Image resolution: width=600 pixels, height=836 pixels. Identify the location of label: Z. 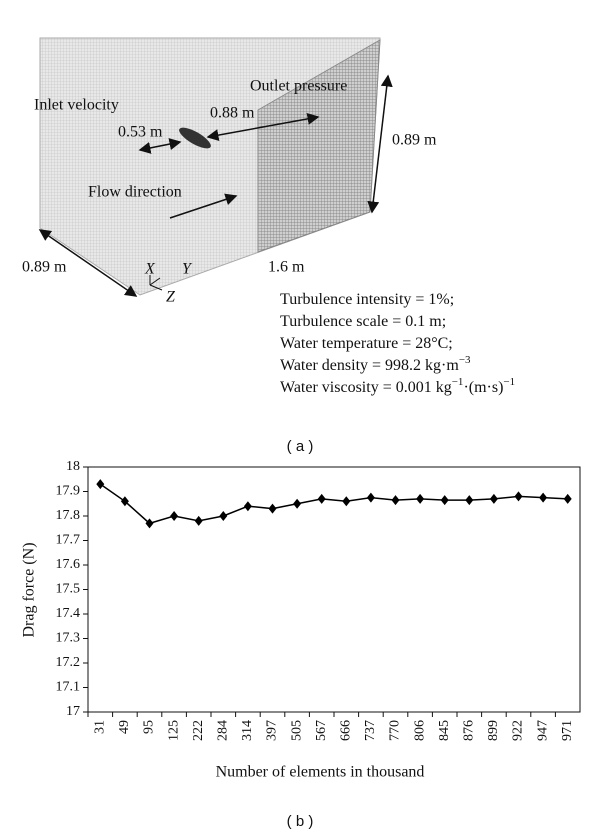
(171, 297).